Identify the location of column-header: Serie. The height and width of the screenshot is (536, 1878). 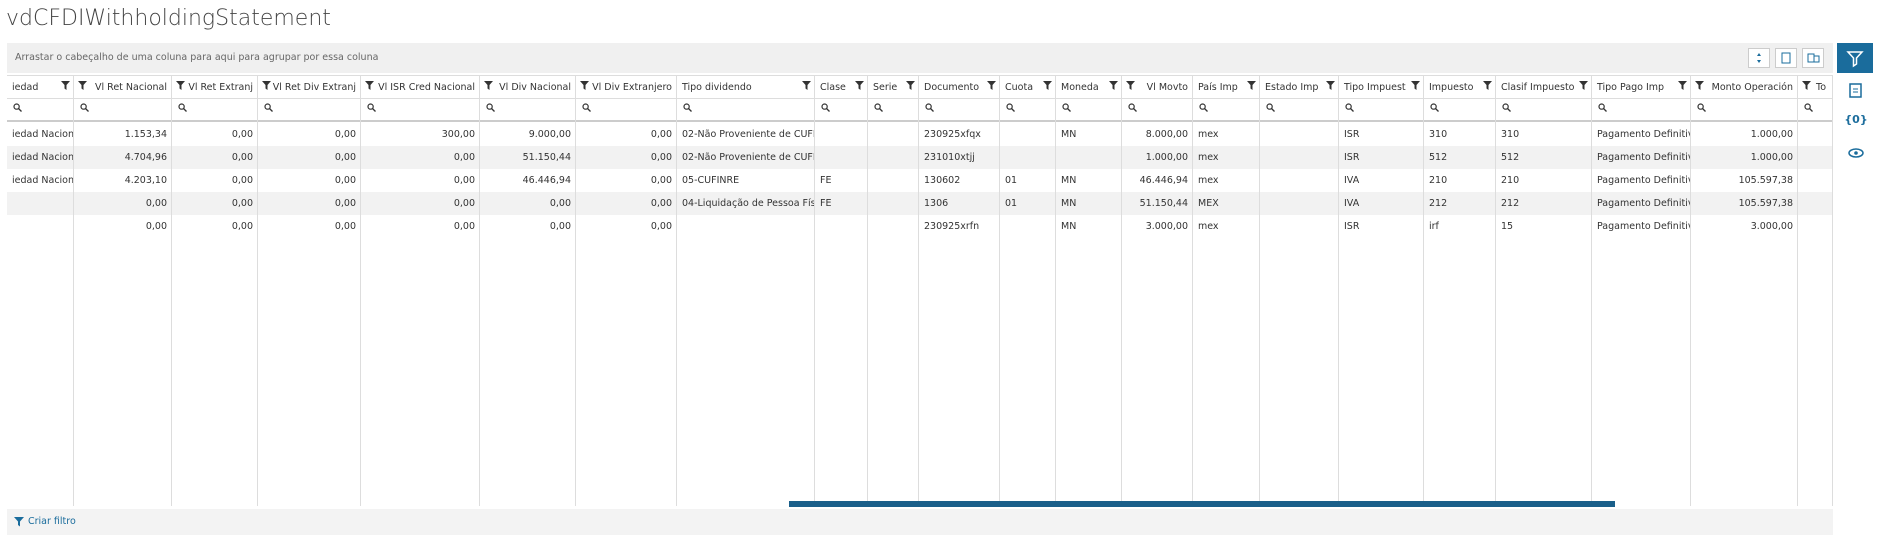
(893, 87).